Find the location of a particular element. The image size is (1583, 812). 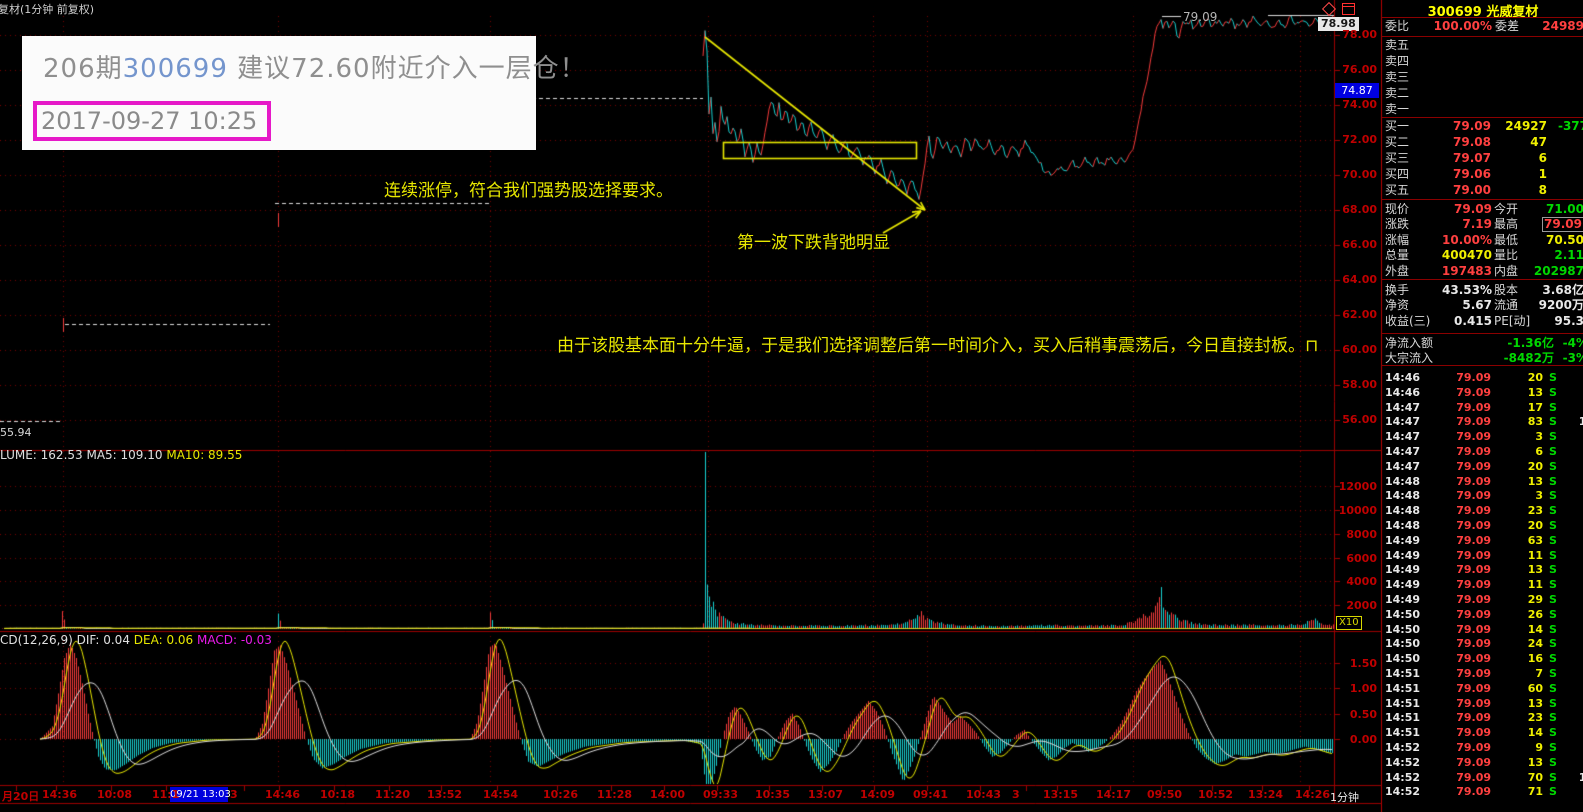

flow-row: 大宗流入 -8482万 -3% is located at coordinates (1482, 358).